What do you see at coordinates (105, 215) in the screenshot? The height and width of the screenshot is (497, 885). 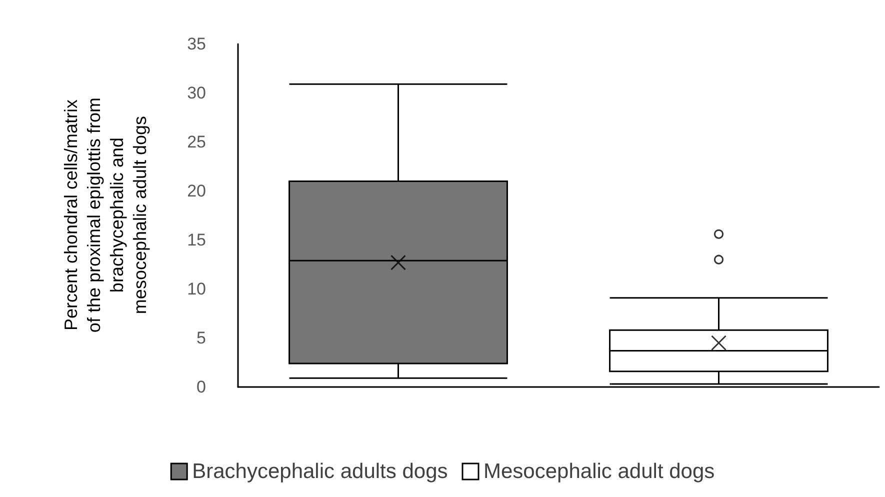 I see `y-axis-title: Percent chondral cells/matrix of the proximal epiglottis from brachycephalic and mesocephalic adult dogs` at bounding box center [105, 215].